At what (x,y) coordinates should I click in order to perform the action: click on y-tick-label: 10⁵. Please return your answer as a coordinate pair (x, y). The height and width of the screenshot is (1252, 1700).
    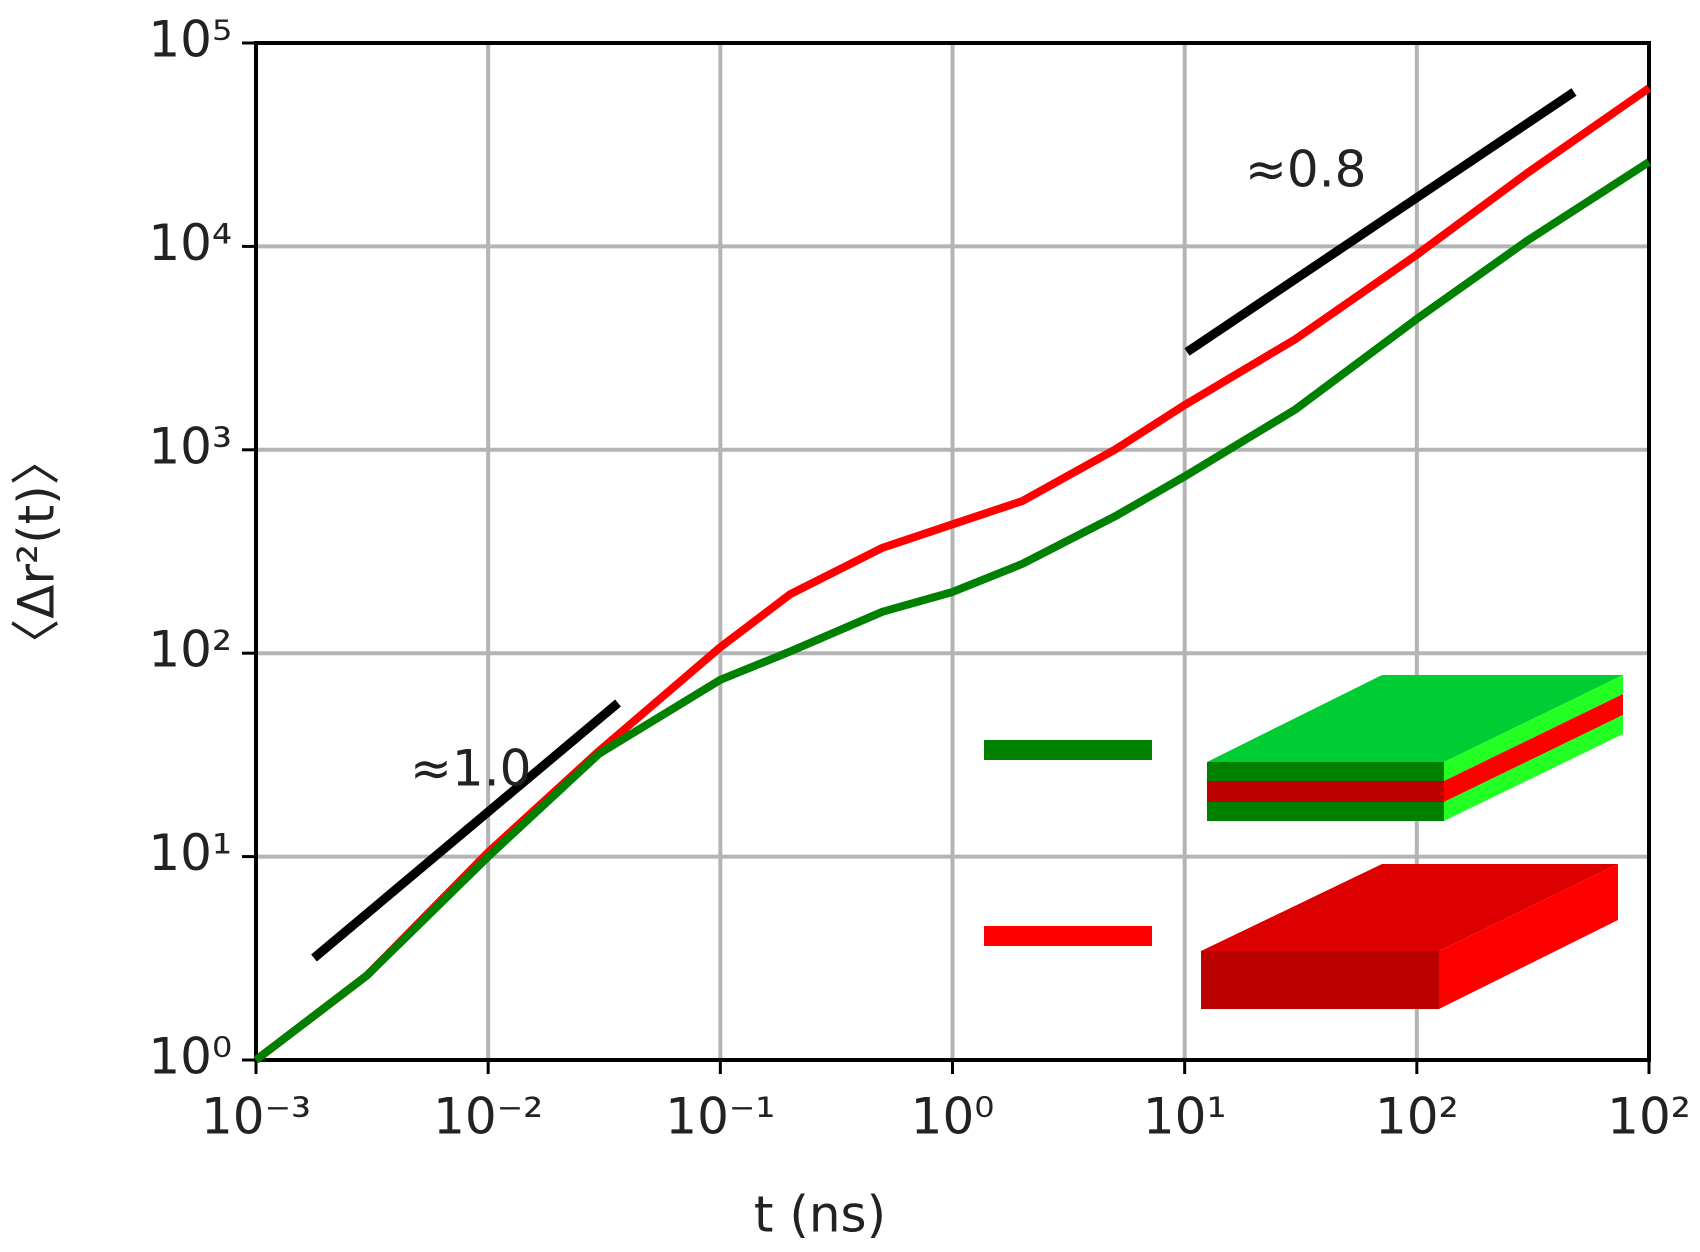
    Looking at the image, I should click on (190, 40).